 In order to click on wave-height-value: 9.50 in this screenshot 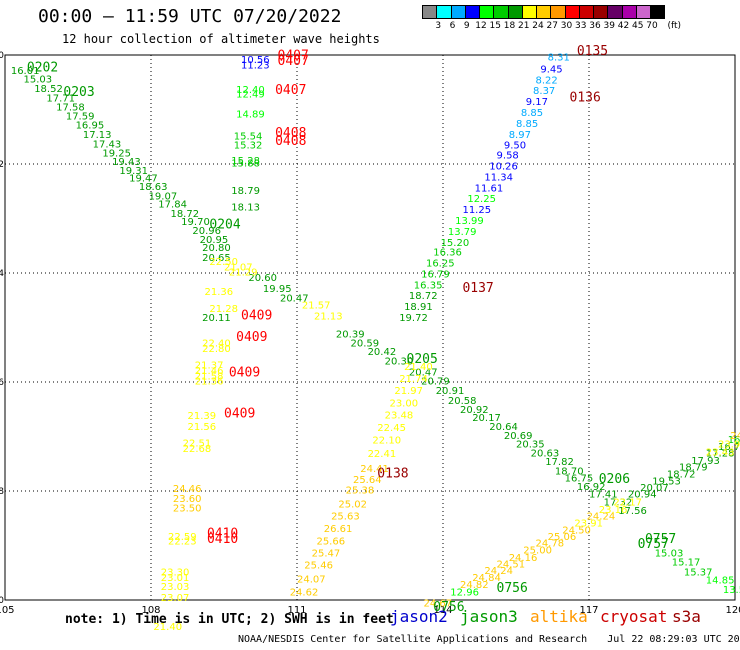, I will do `click(515, 146)`.